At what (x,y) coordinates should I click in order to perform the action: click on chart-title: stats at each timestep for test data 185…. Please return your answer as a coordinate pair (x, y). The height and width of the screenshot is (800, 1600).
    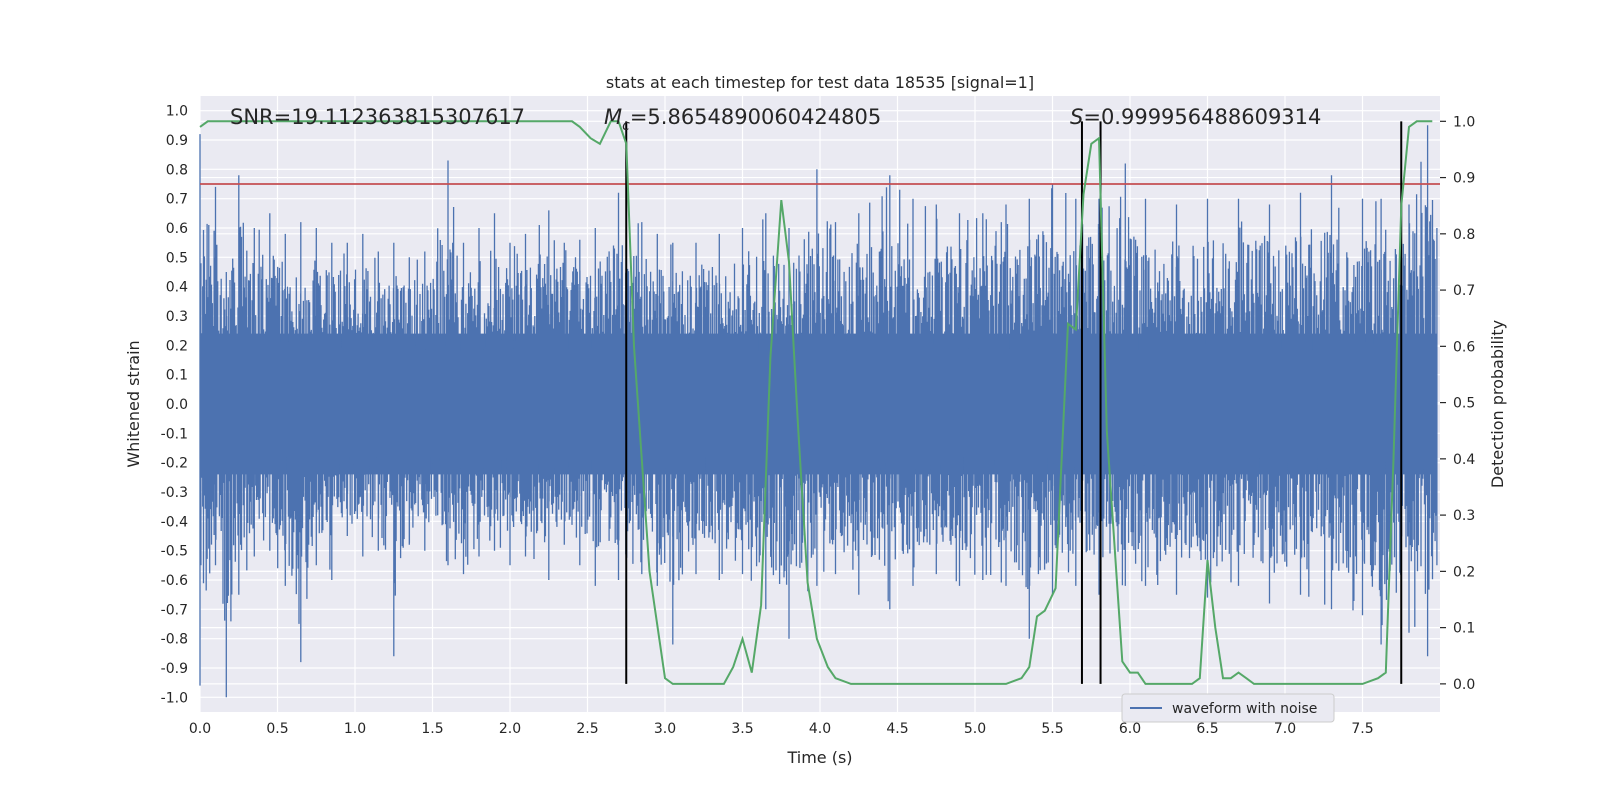
    Looking at the image, I should click on (820, 82).